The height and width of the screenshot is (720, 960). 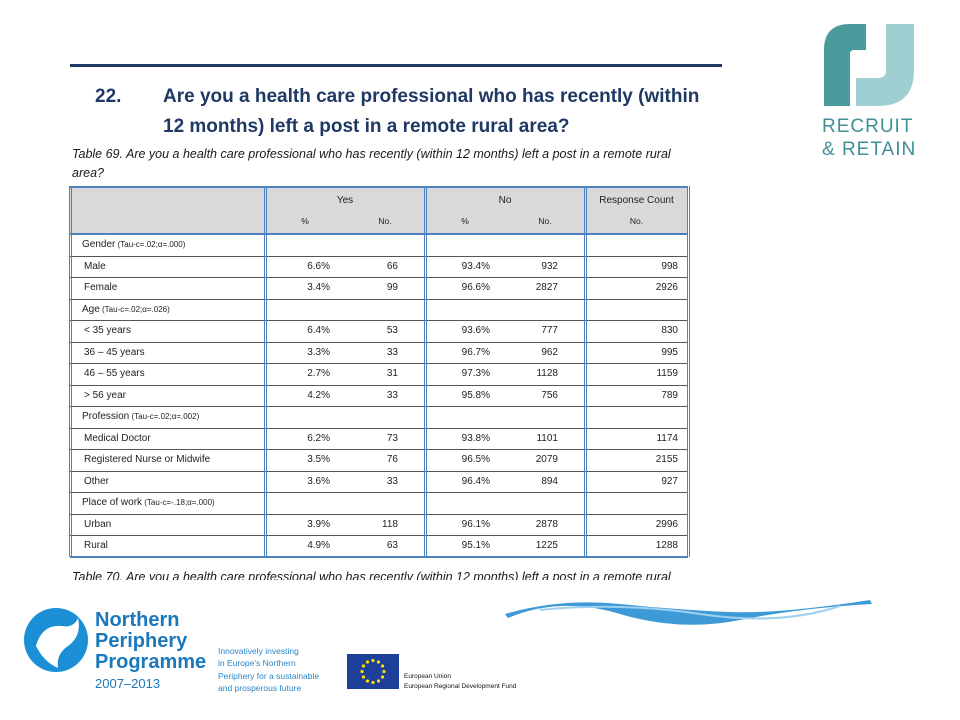 What do you see at coordinates (318, 438) in the screenshot?
I see `cell-value: 6.2%` at bounding box center [318, 438].